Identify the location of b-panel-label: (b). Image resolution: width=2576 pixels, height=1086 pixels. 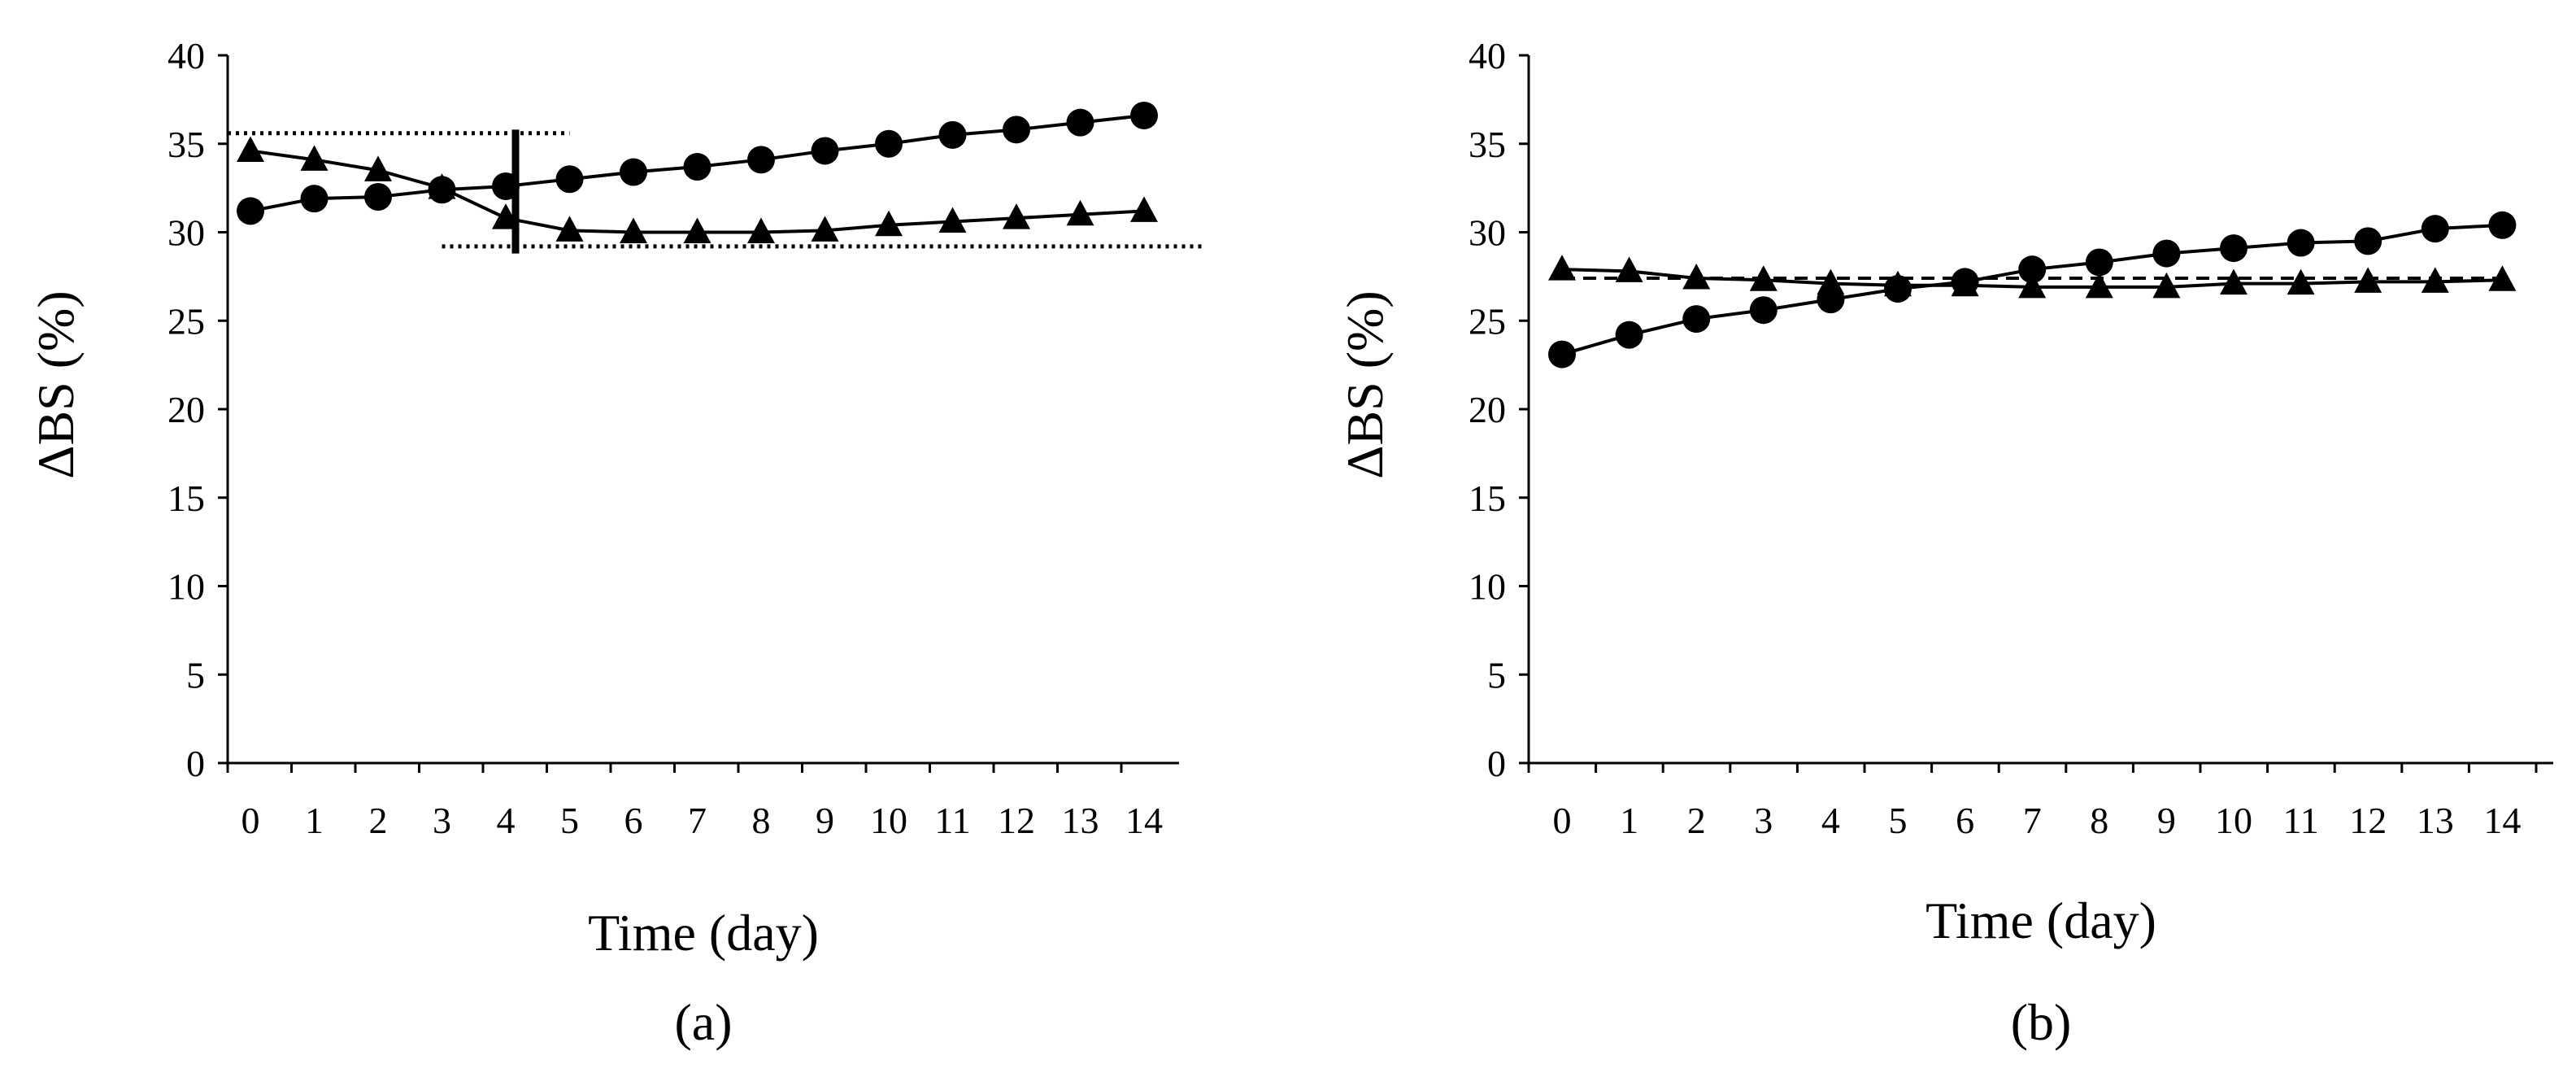
(2042, 1022).